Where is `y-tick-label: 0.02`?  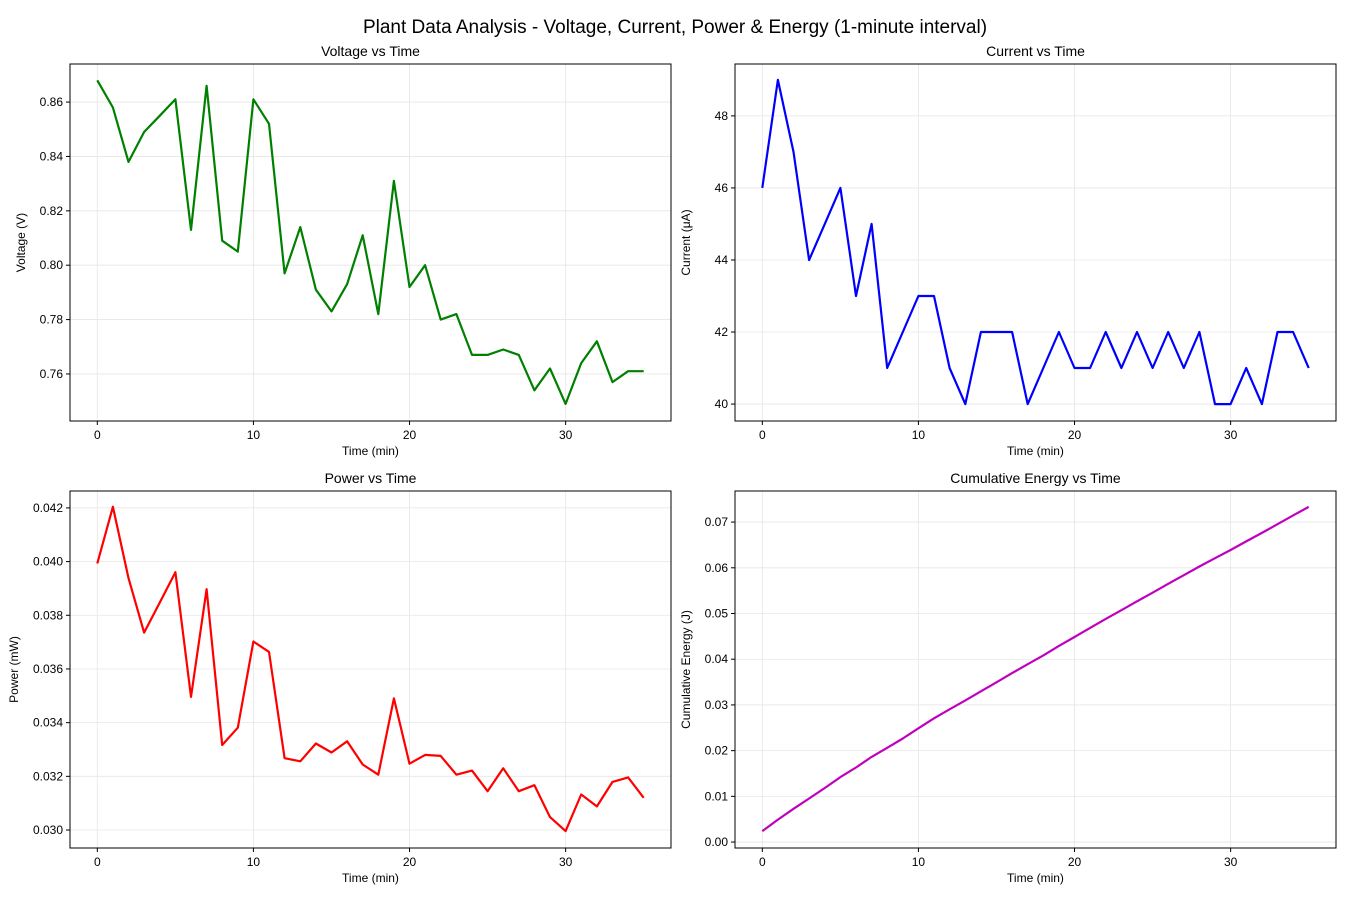 y-tick-label: 0.02 is located at coordinates (717, 751).